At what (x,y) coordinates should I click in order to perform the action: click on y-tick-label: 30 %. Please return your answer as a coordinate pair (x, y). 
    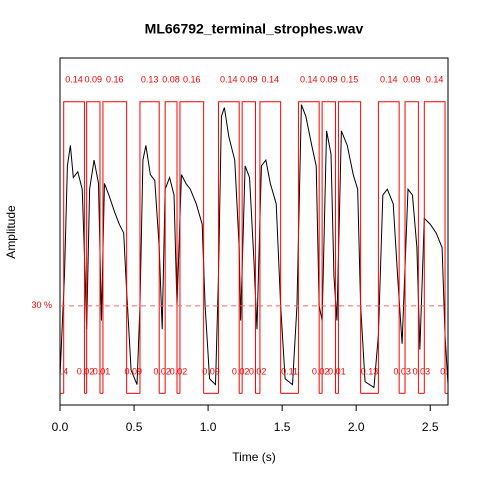
    Looking at the image, I should click on (41, 305).